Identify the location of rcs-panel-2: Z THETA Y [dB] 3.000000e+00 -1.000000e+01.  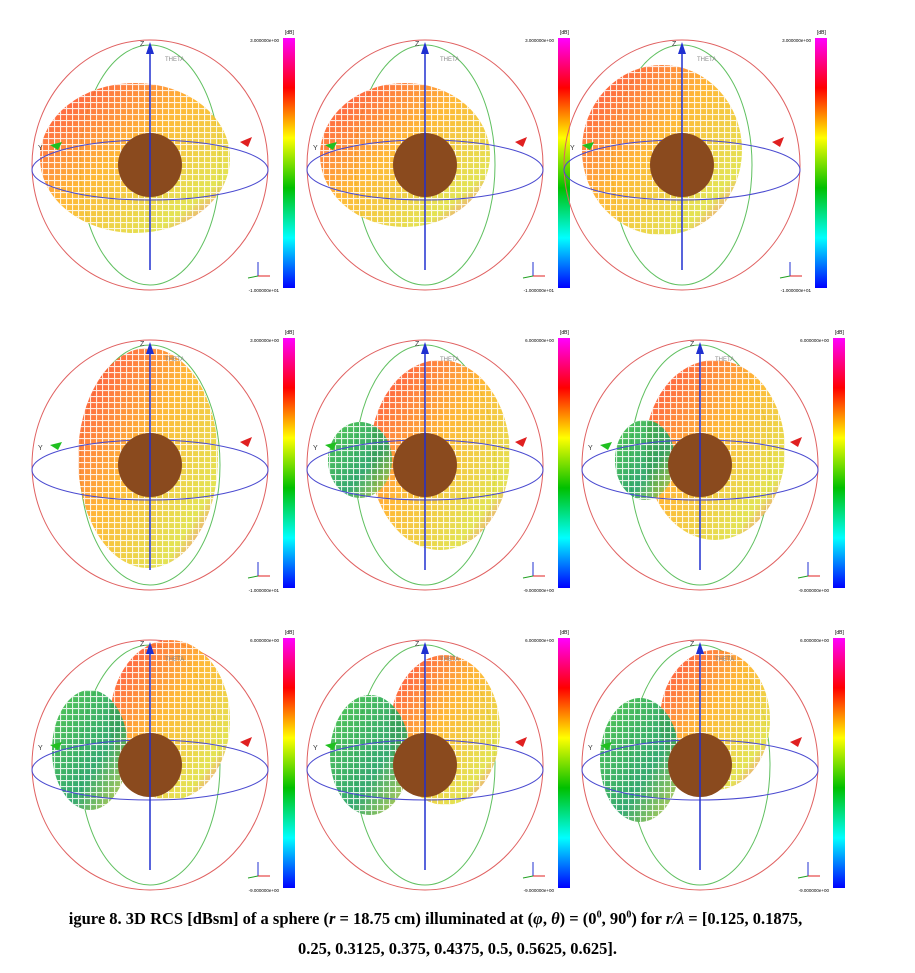
(427, 150).